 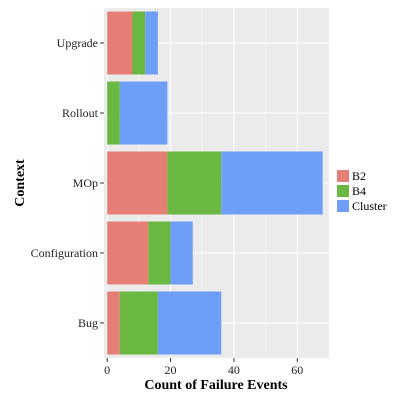 What do you see at coordinates (216, 385) in the screenshot?
I see `x-axis-title: Count of Failure Events` at bounding box center [216, 385].